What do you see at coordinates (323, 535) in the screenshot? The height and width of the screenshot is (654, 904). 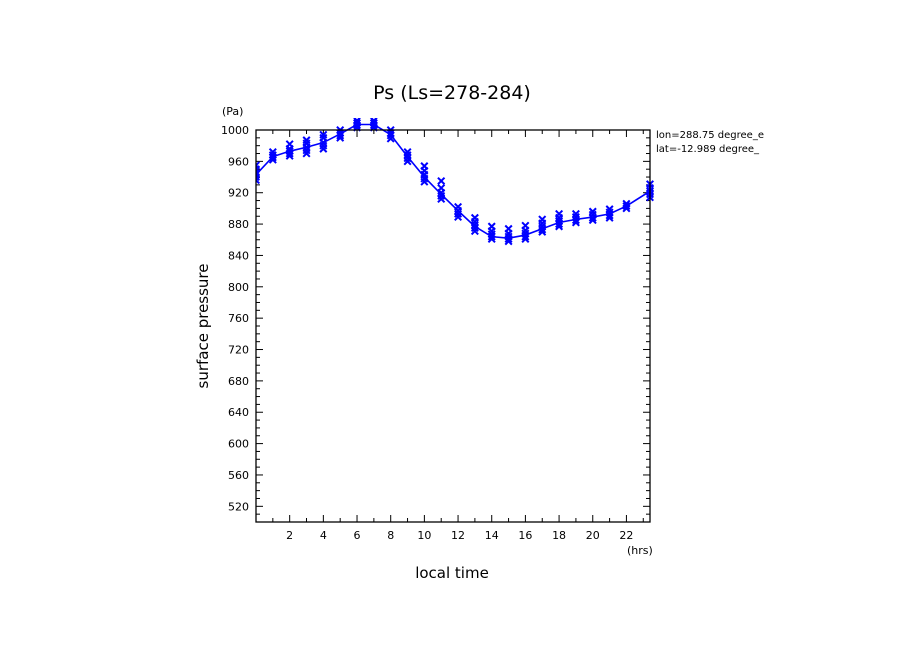 I see `x-tick-label: 4` at bounding box center [323, 535].